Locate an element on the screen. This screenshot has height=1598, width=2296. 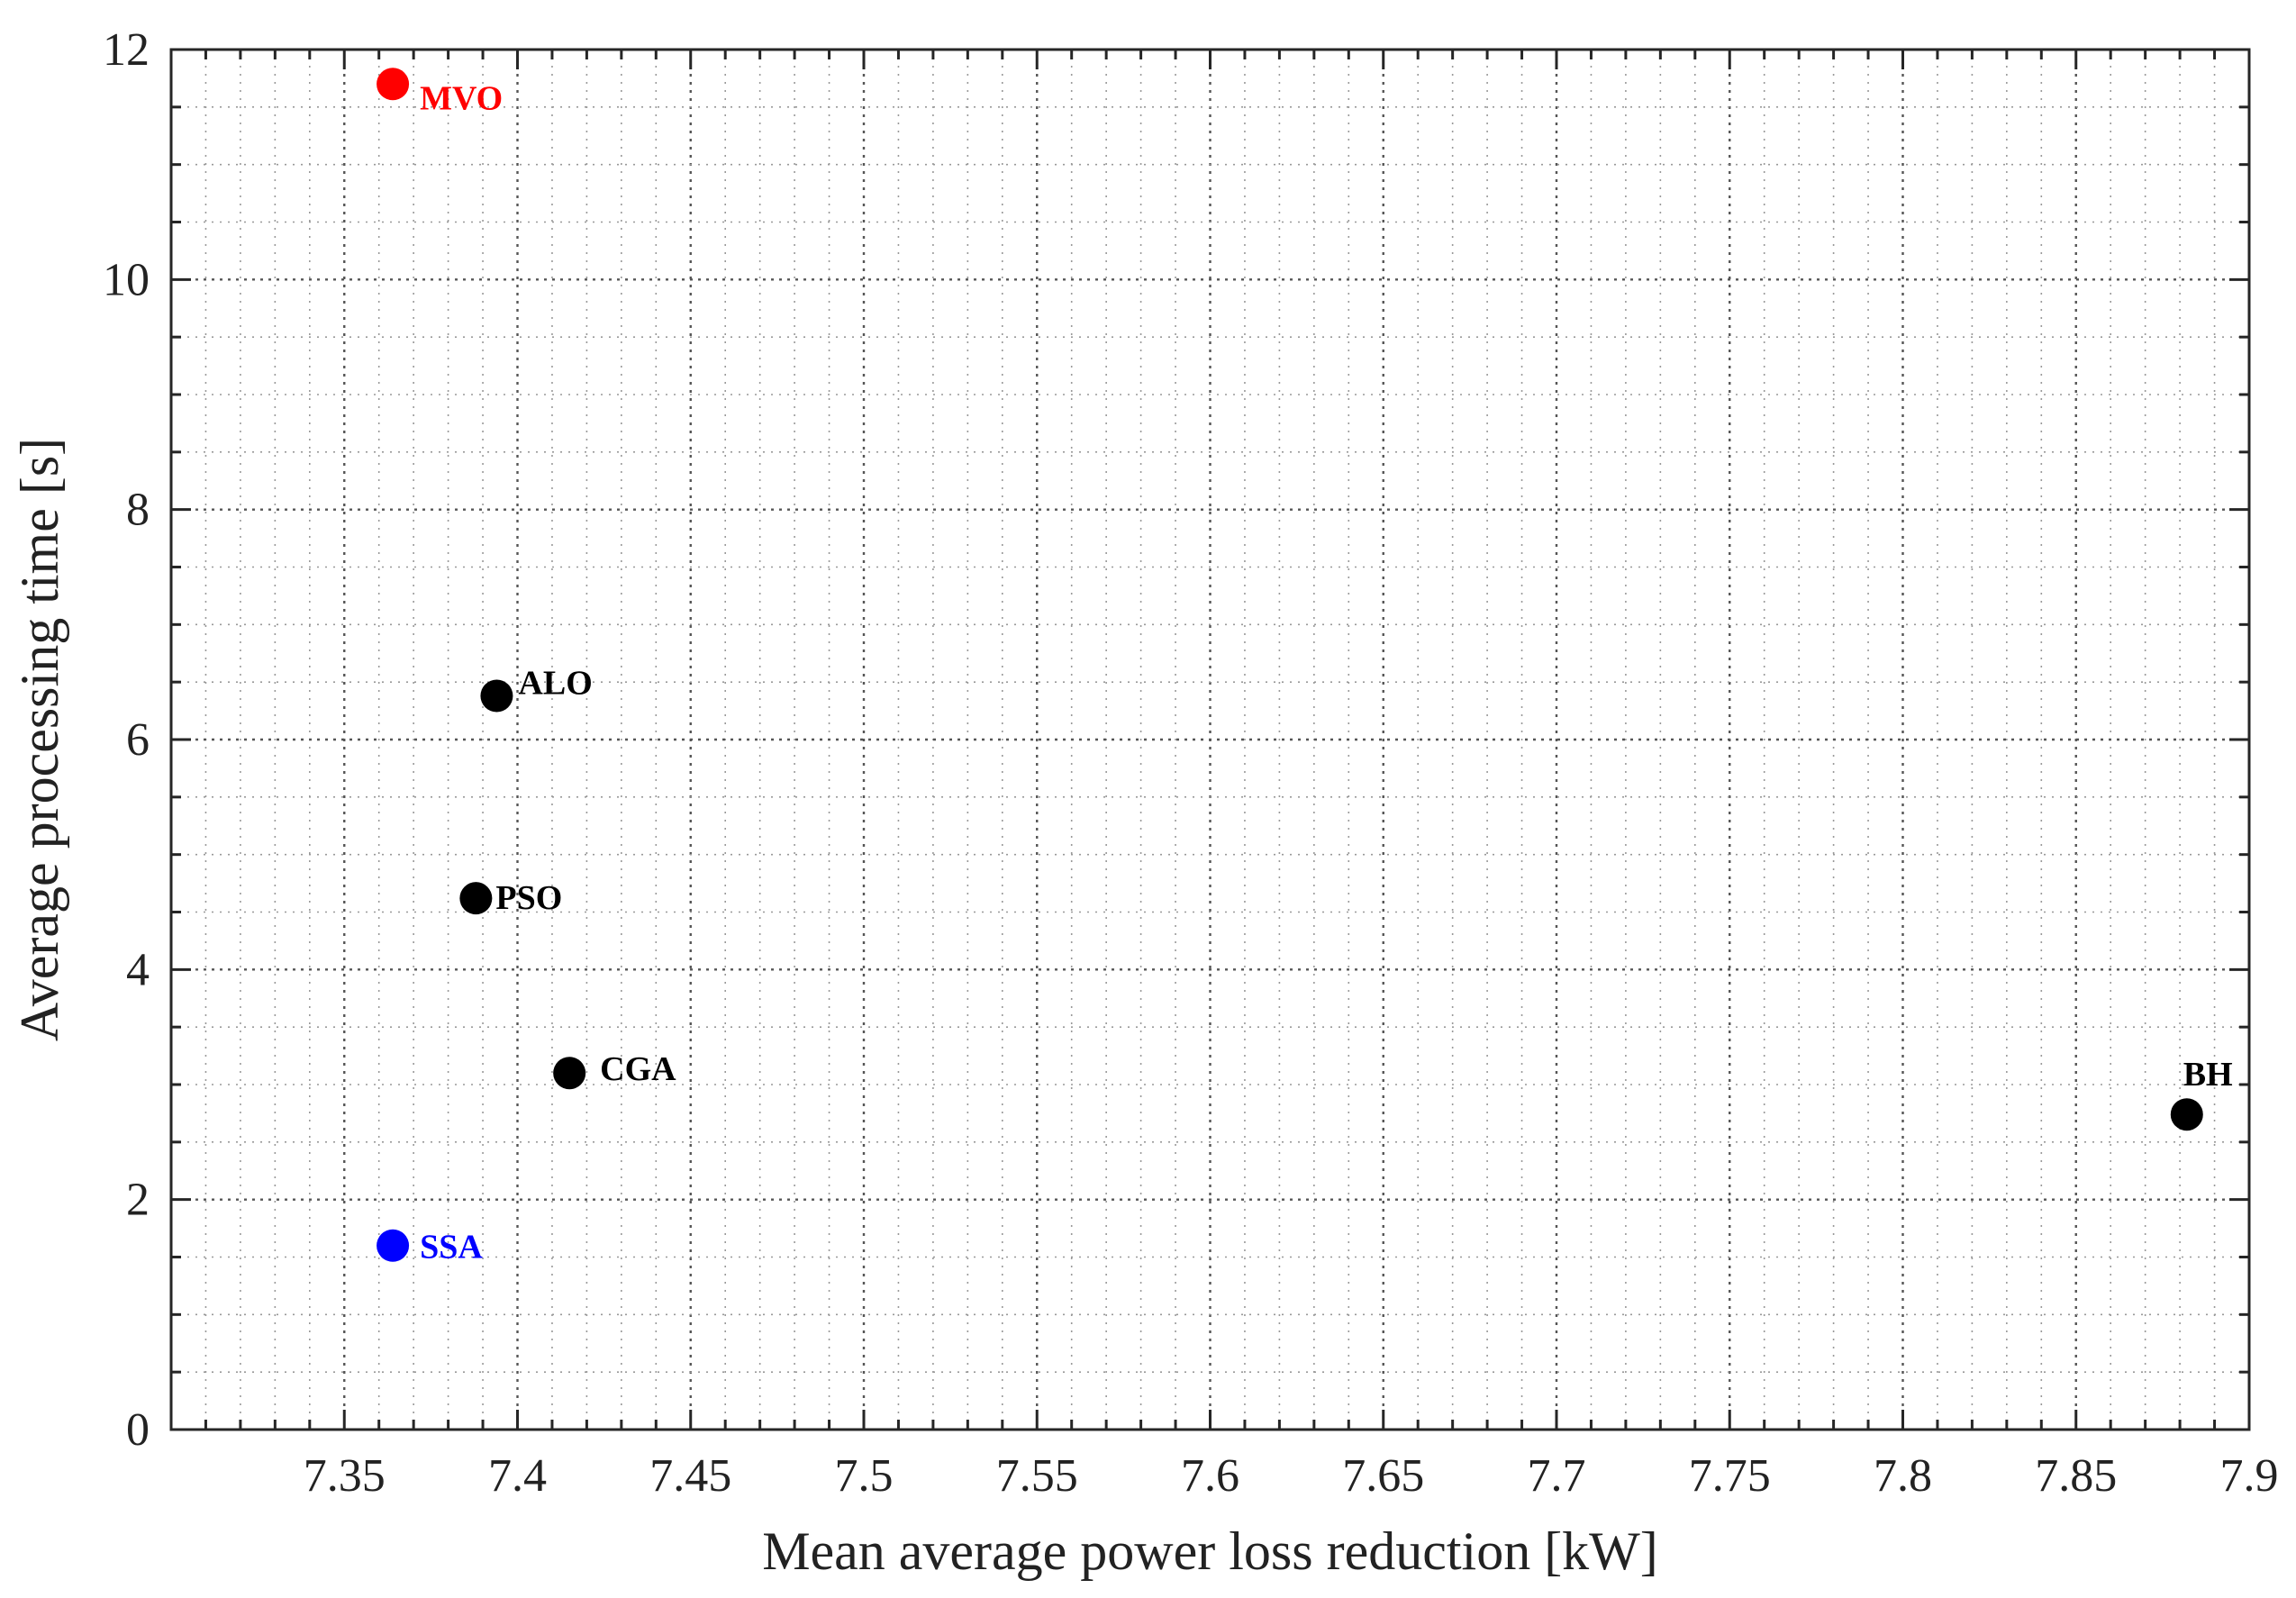
data-point-label: BH is located at coordinates (2208, 1075).